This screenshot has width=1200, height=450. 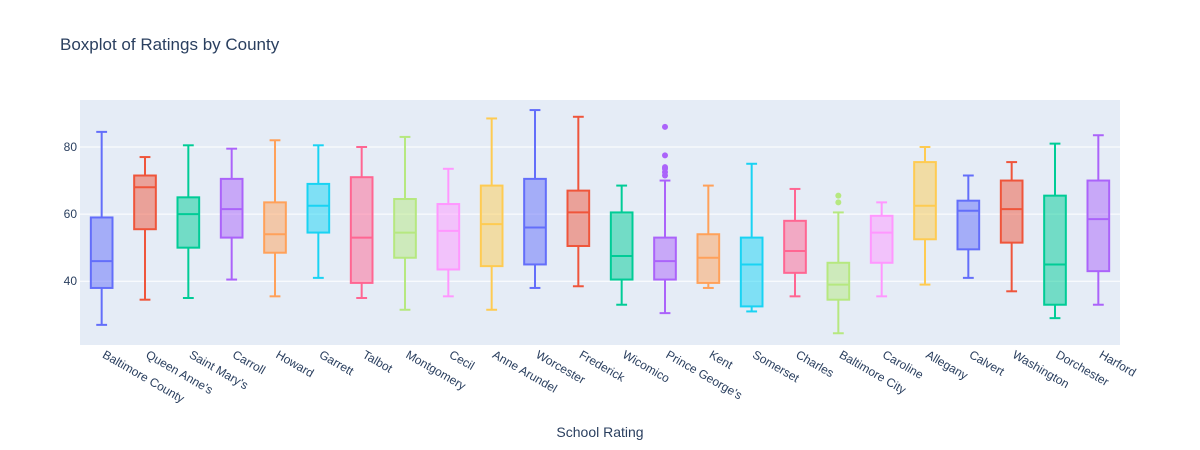 I want to click on y-tick-label: 60, so click(x=71, y=214).